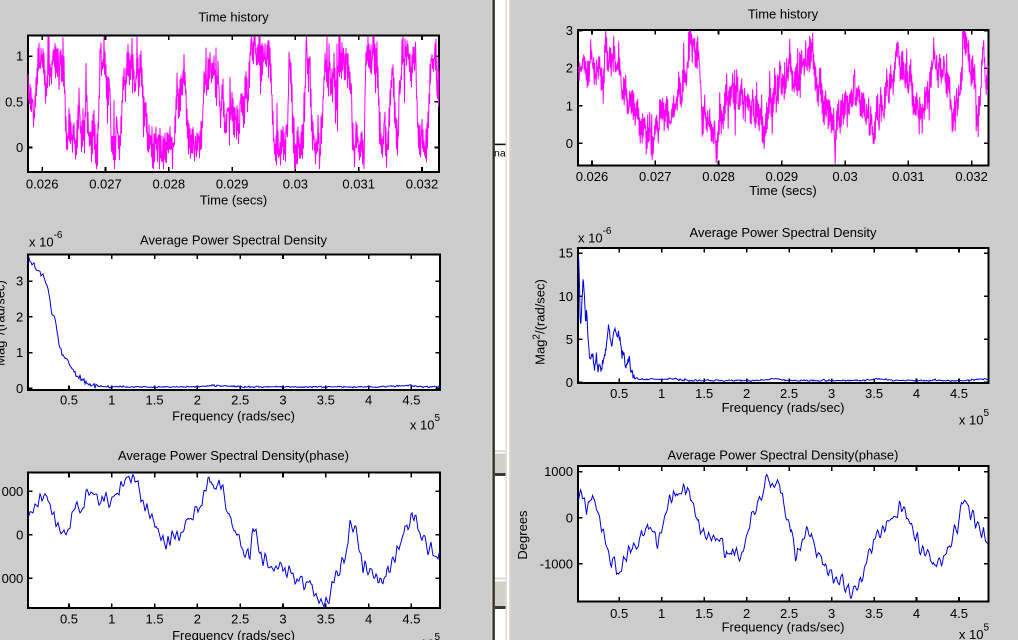 This screenshot has height=640, width=1018. What do you see at coordinates (556, 563) in the screenshot?
I see `svg-text: -1000` at bounding box center [556, 563].